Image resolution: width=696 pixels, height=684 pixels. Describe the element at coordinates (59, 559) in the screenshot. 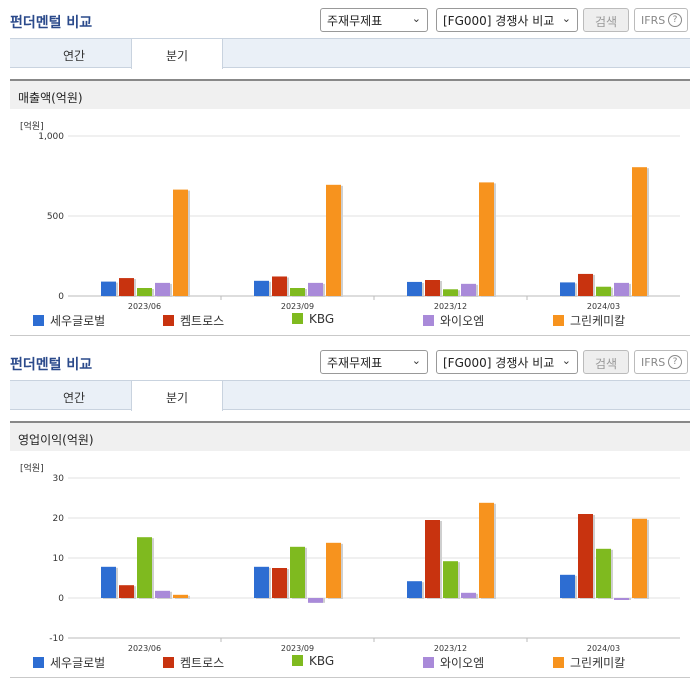

I see `y-tick-label: 10` at that location.